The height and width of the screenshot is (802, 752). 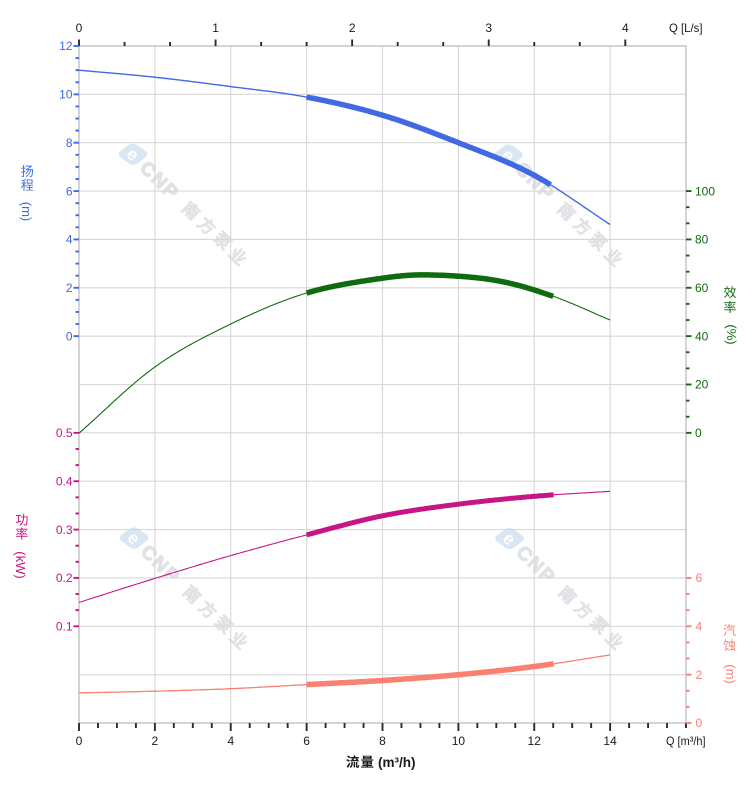 I want to click on svg-text: 0.1, so click(x=64, y=627).